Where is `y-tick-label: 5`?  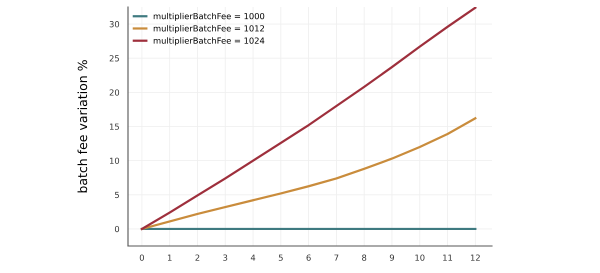 y-tick-label: 5 is located at coordinates (117, 195).